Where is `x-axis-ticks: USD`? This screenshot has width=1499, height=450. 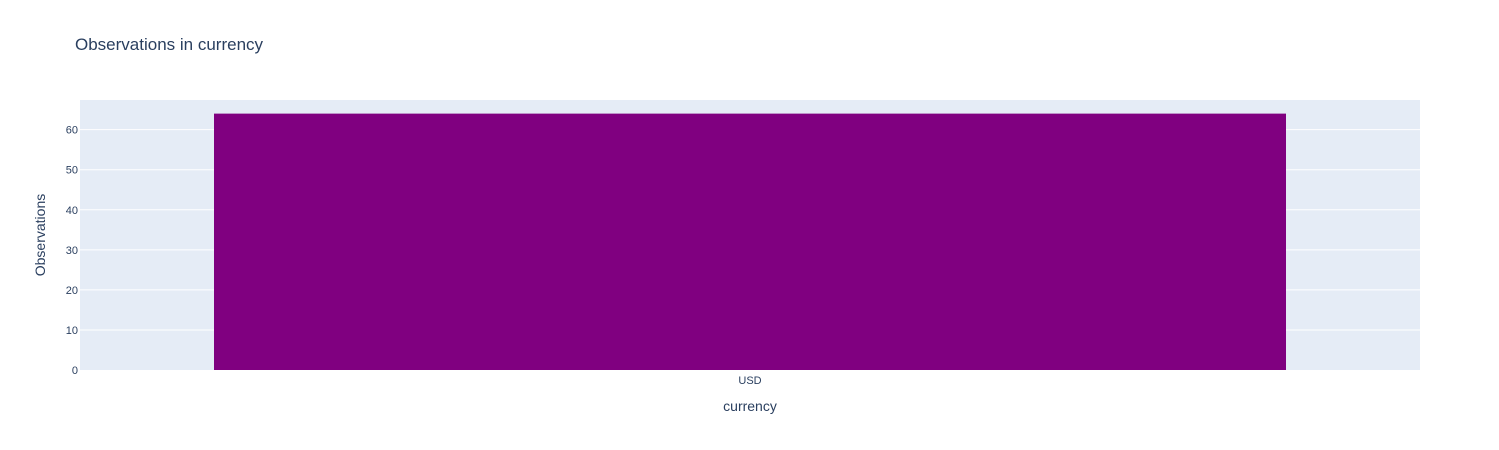 x-axis-ticks: USD is located at coordinates (749, 381).